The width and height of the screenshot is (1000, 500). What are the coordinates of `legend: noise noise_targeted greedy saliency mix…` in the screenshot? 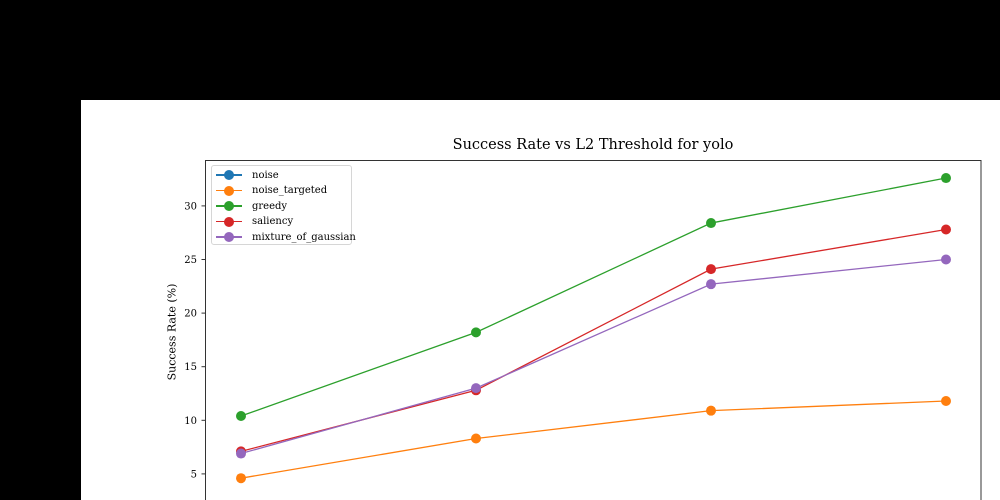 It's located at (283, 205).